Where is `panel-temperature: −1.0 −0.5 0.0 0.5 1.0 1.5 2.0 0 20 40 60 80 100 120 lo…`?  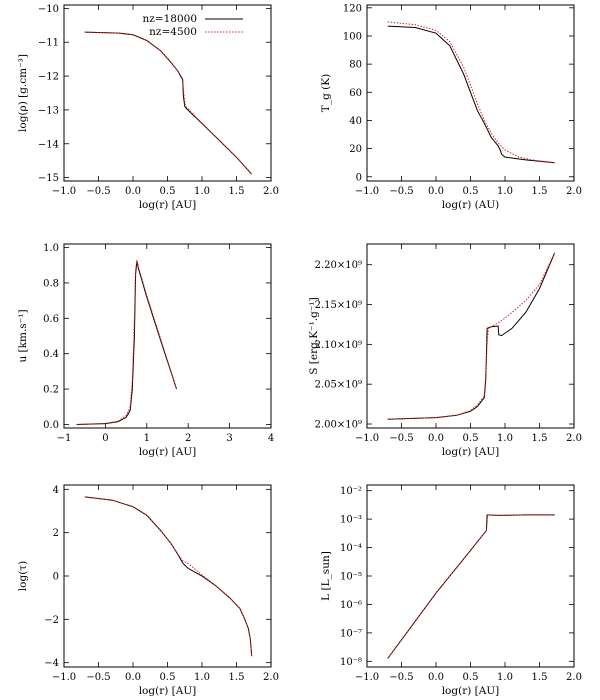 panel-temperature: −1.0 −0.5 0.0 0.5 1.0 1.5 2.0 0 20 40 60 80 100 120 lo… is located at coordinates (451, 107).